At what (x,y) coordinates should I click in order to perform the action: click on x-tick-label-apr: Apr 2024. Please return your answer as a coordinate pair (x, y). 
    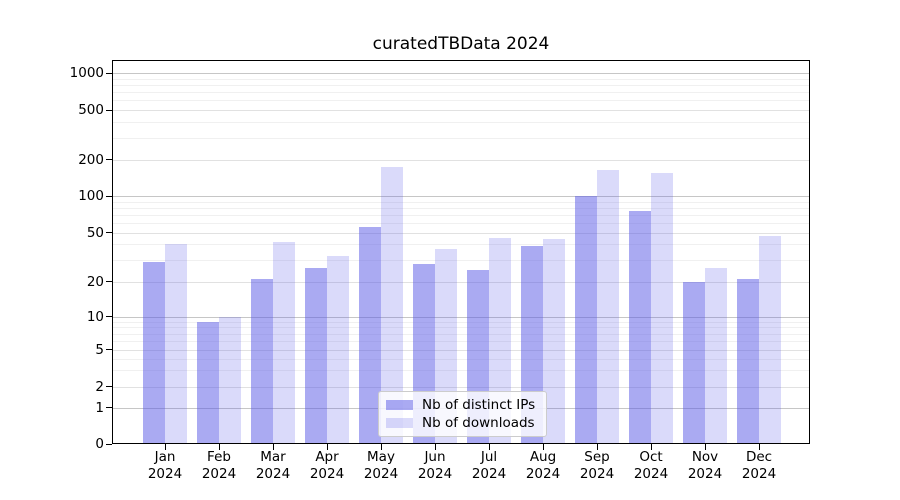
    Looking at the image, I should click on (327, 466).